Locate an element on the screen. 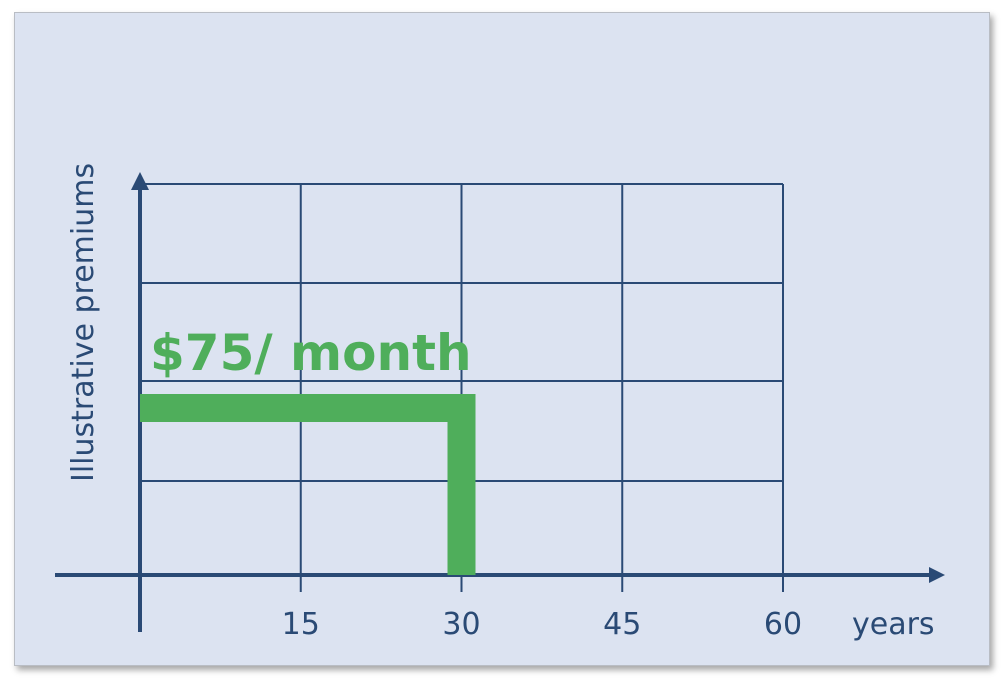 This screenshot has height=690, width=1002. x-axis-arrow-icon is located at coordinates (937, 575).